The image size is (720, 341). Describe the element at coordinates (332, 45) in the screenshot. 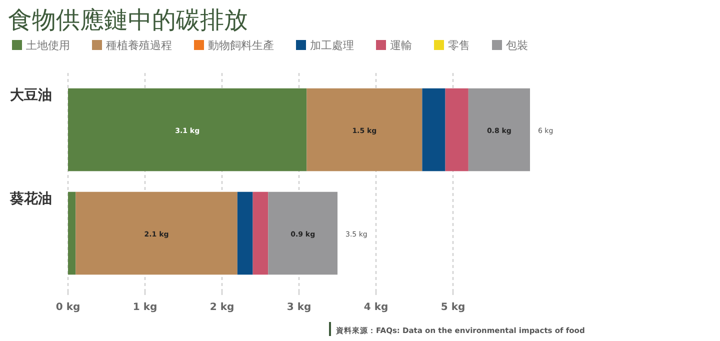

I see `legend-label: 加工處理` at that location.